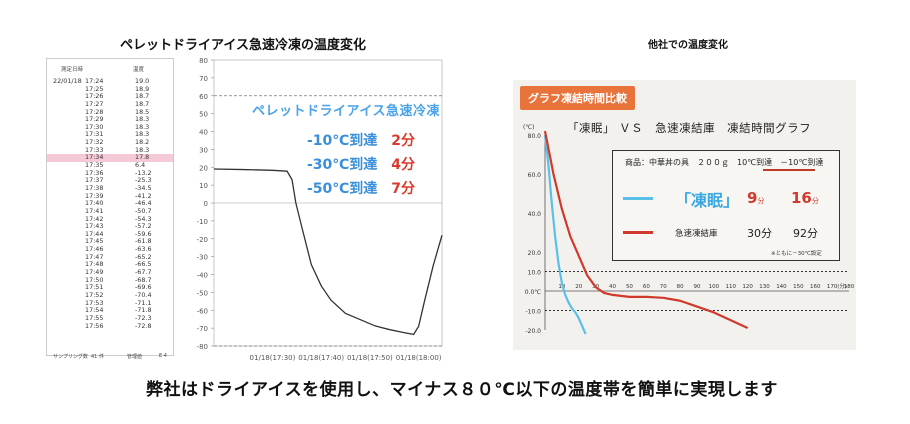 This screenshot has height=424, width=910. Describe the element at coordinates (533, 292) in the screenshot. I see `y-tick-label: 0.0℃` at that location.